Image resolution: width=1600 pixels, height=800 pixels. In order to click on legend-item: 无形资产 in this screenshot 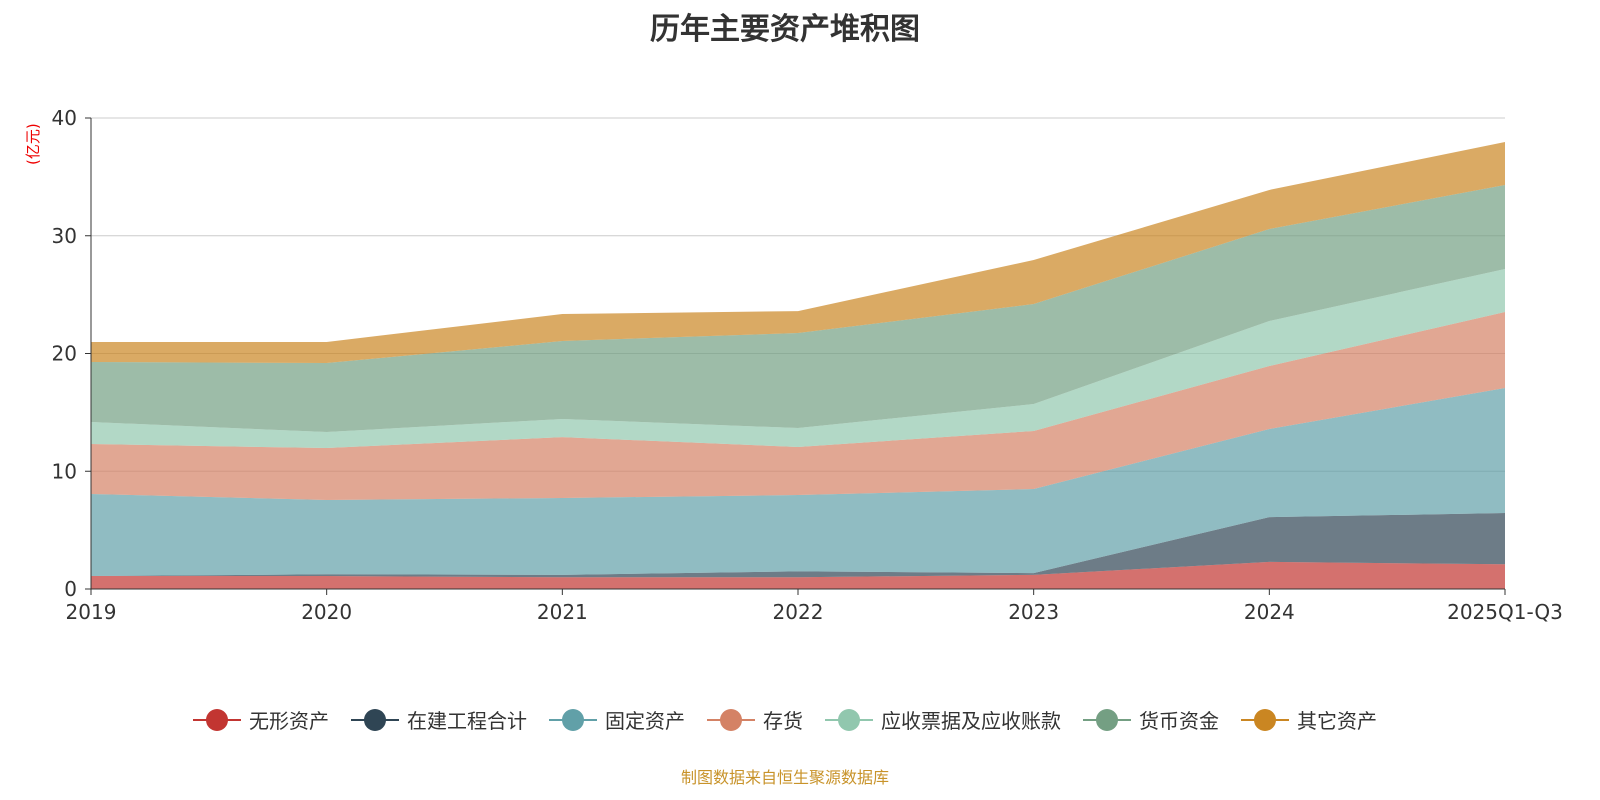, I will do `click(261, 719)`.